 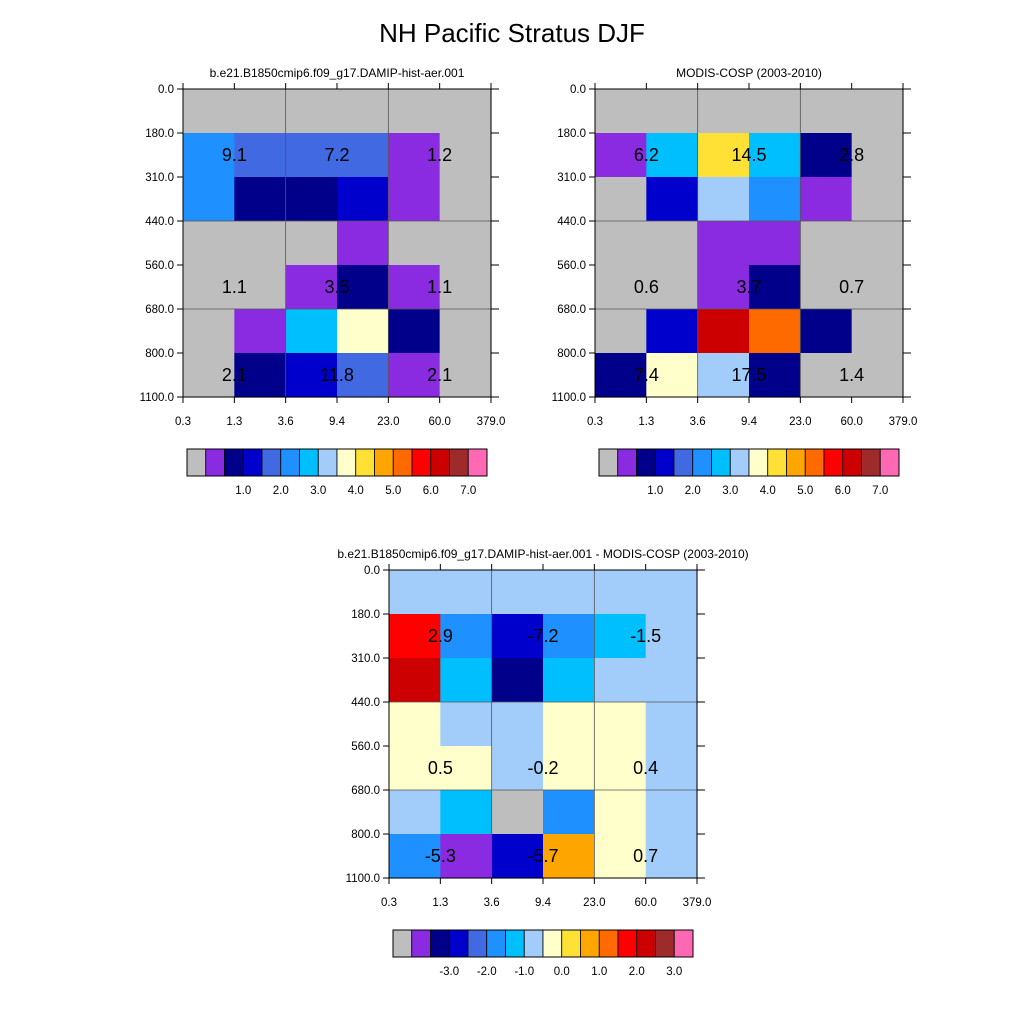 I want to click on x-tick-label: 3.6, so click(x=698, y=422).